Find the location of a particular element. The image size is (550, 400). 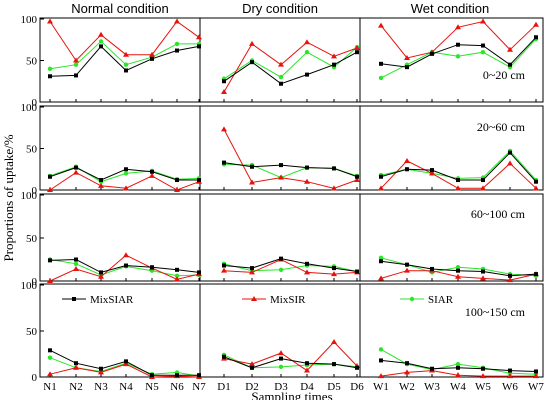

x-tick-label: W6 is located at coordinates (510, 387).